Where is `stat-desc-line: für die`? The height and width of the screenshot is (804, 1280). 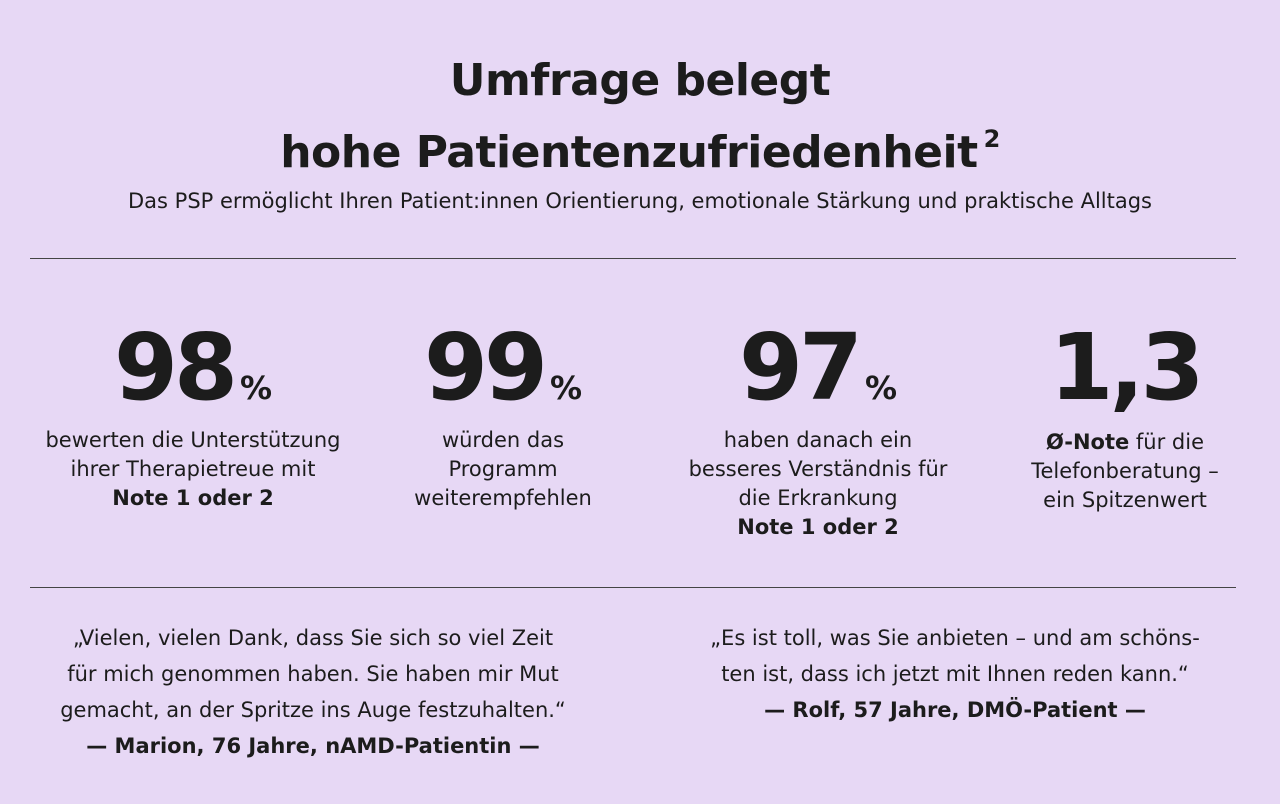
stat-desc-line: für die is located at coordinates (1167, 442).